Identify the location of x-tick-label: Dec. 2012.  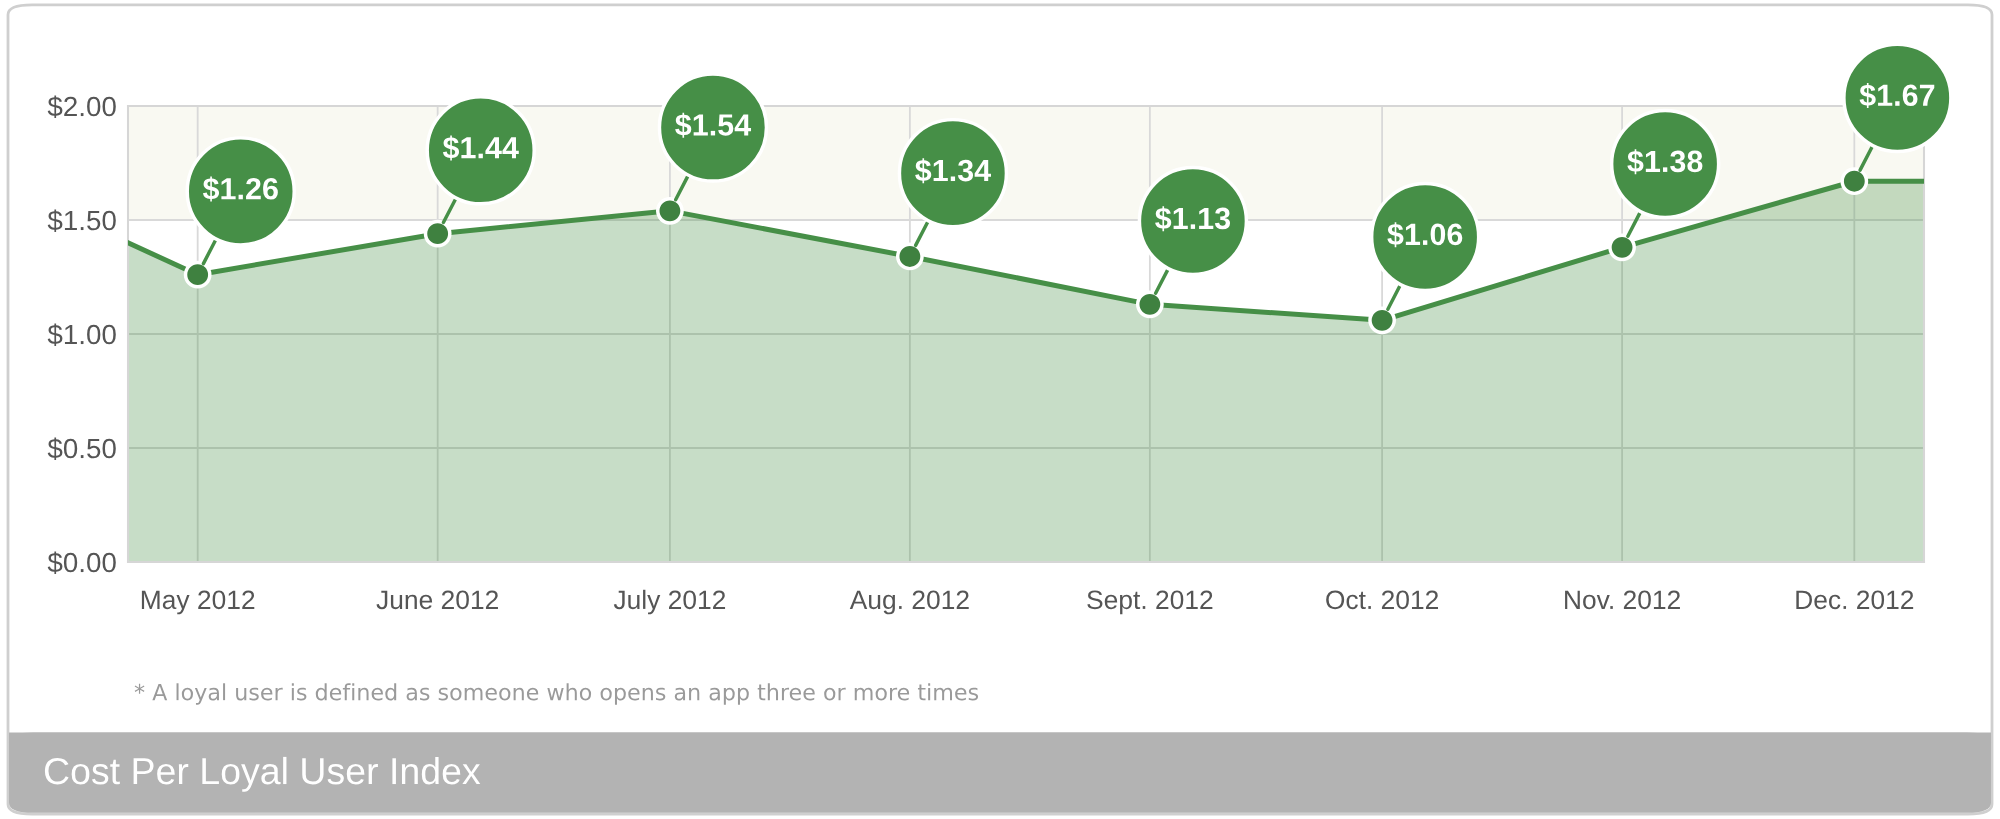
(1855, 600).